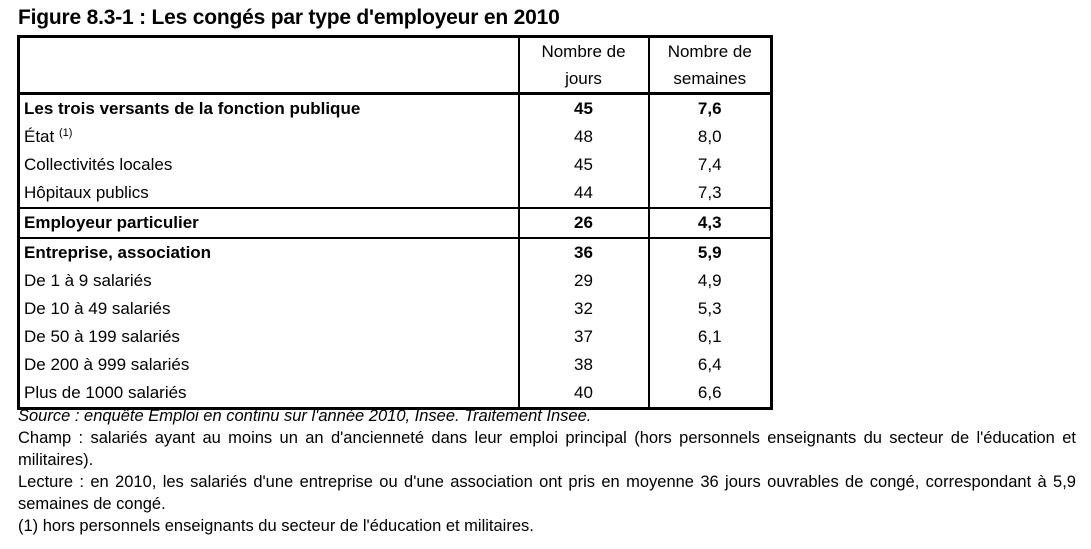  I want to click on row-label: Plus de 1000 salariés, so click(269, 394).